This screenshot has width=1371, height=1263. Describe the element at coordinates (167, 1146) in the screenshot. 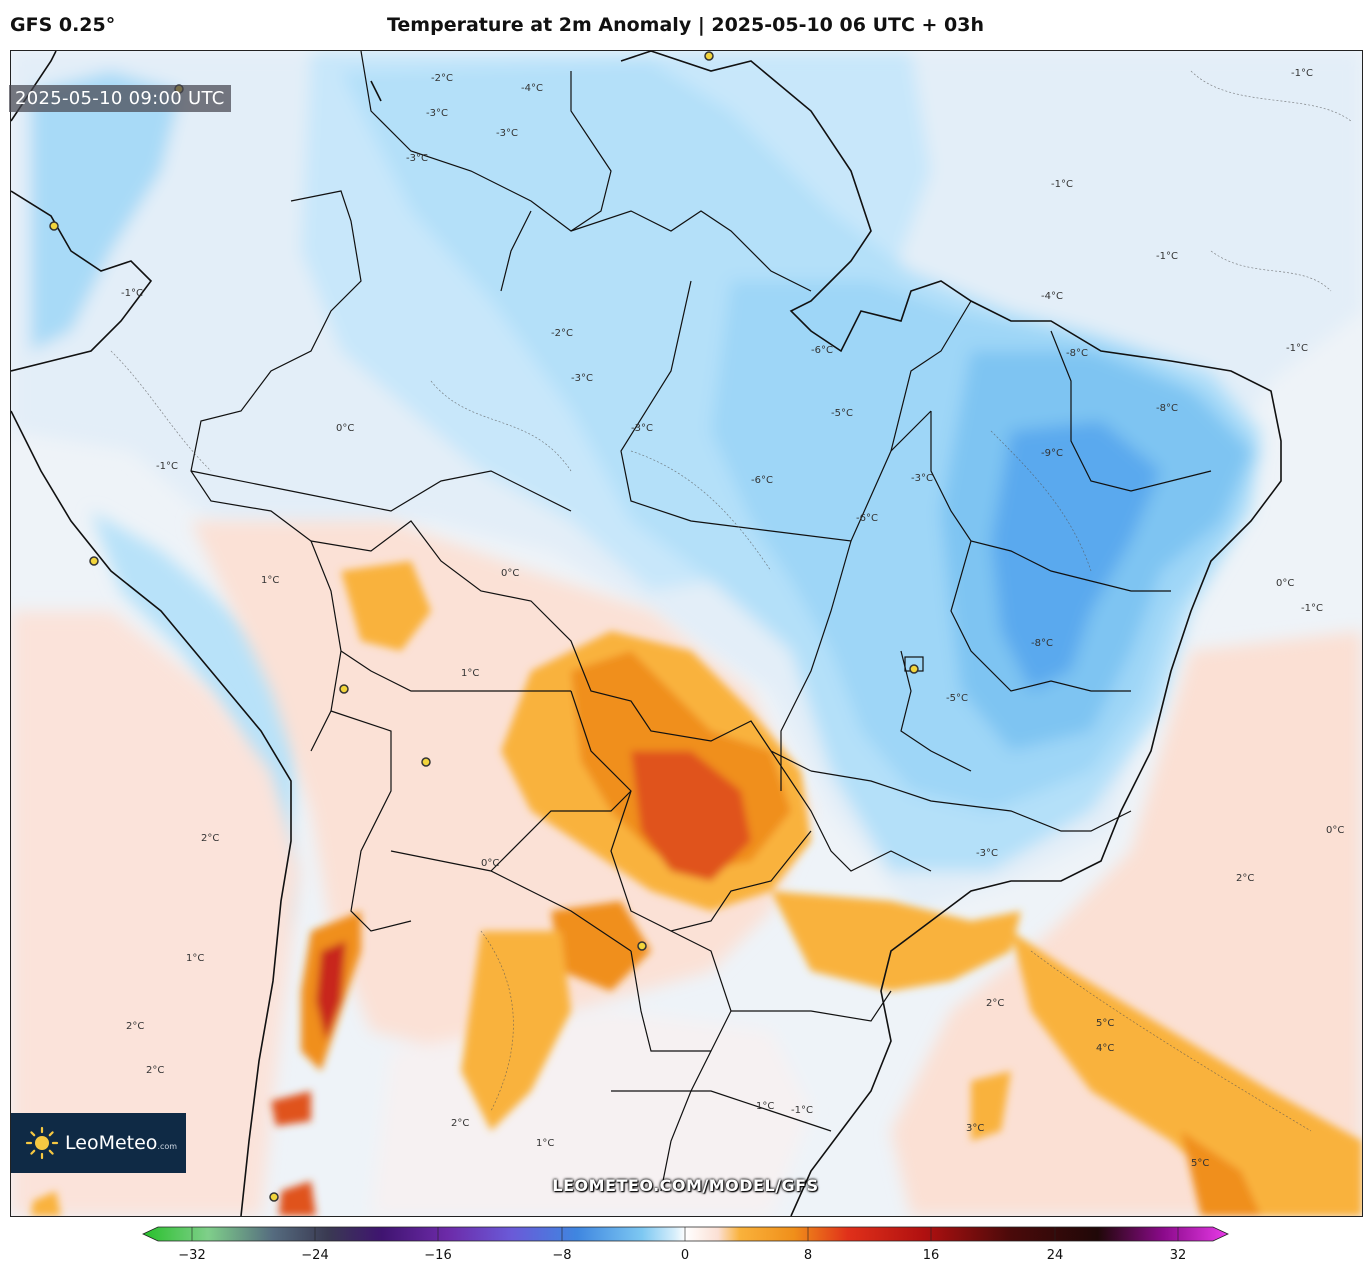

I see `logo-suffix: .com` at that location.